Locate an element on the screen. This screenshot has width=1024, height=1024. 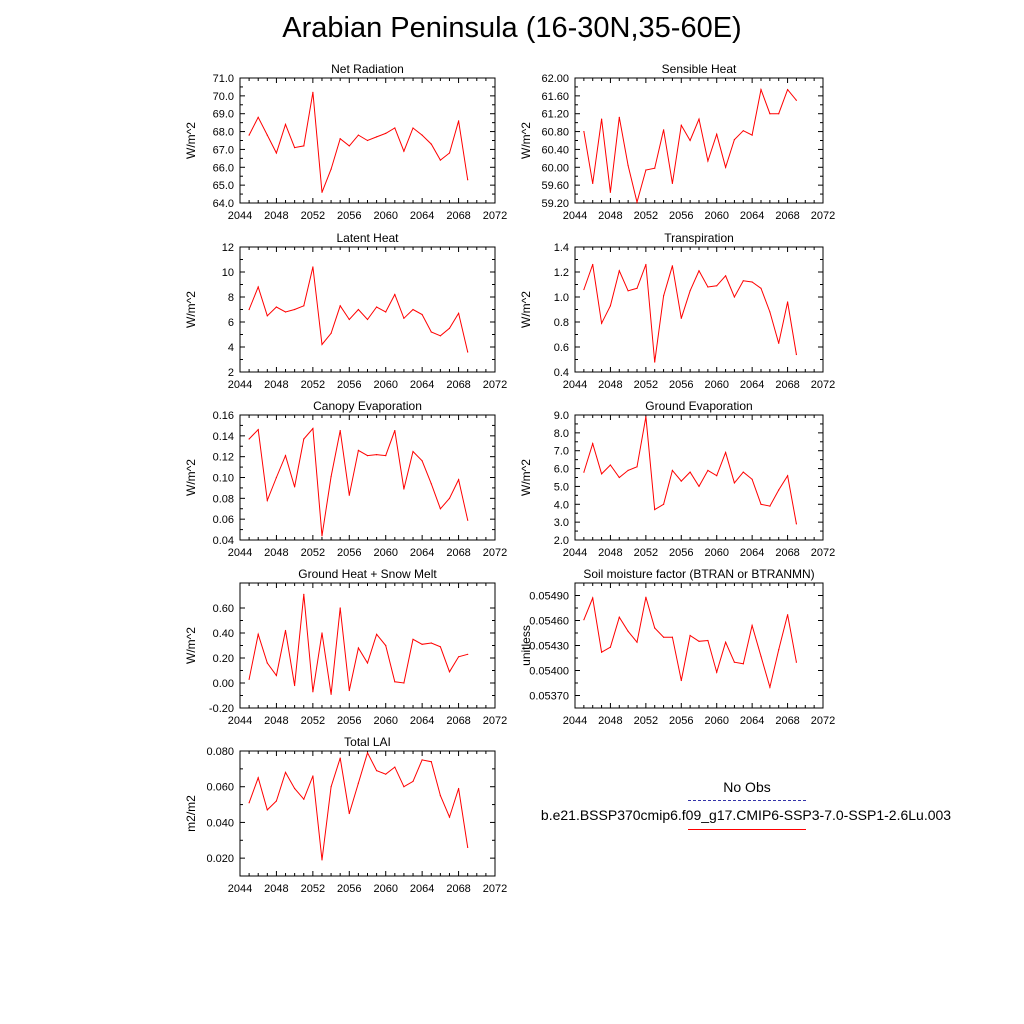
y-tick-label: 0.05370 is located at coordinates (549, 697).